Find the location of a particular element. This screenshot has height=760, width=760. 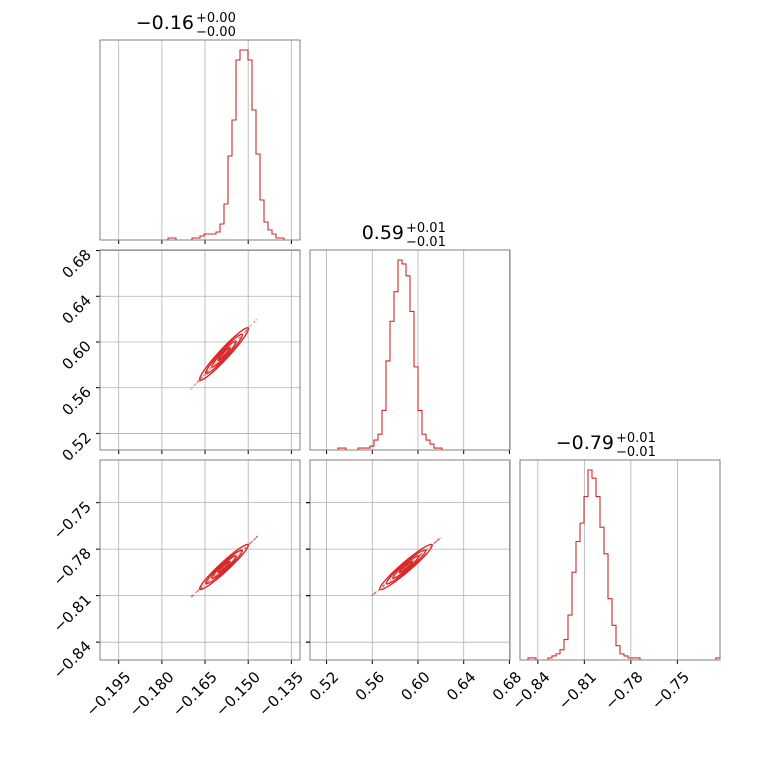

x-axis-labels-2: −0.84 −0.81 −0.78 −0.75 is located at coordinates (600, 690).